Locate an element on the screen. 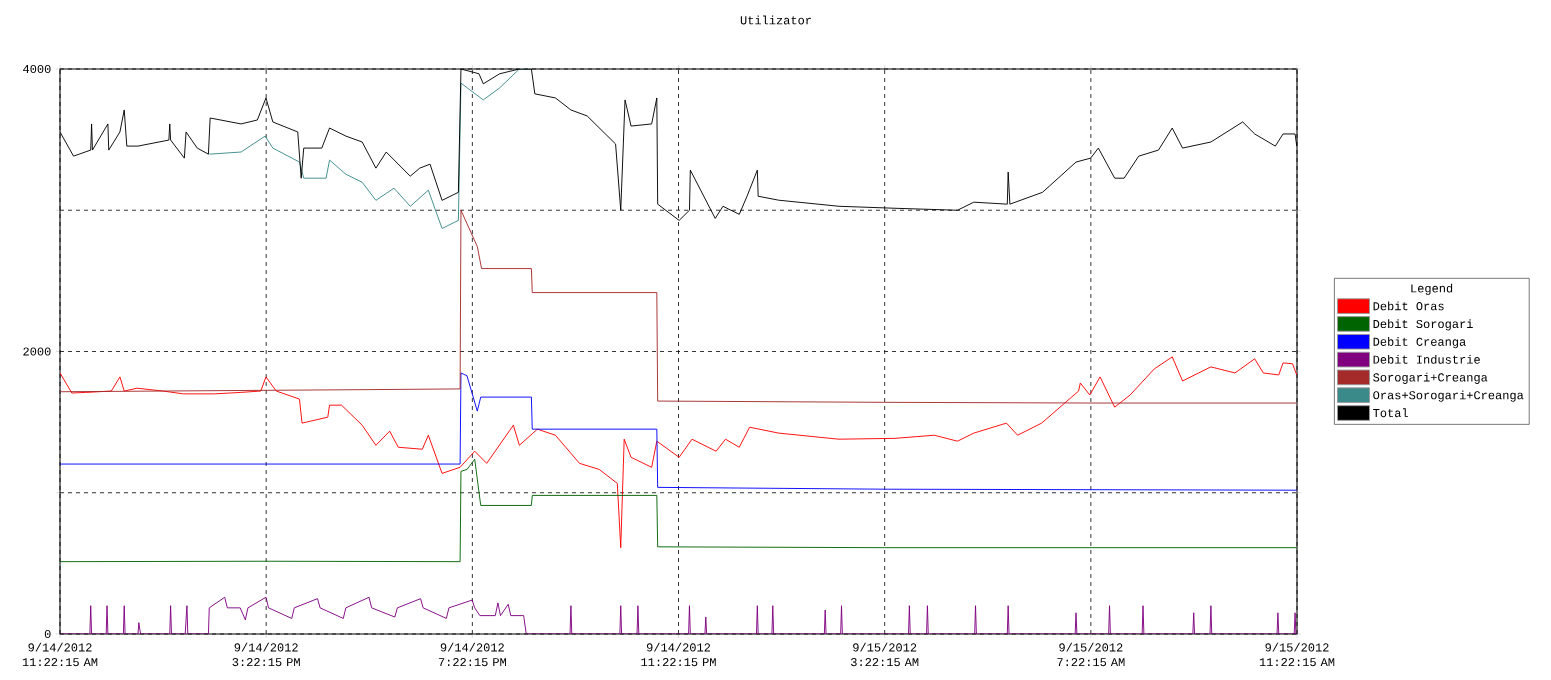  x-tick-label: 9/15/2012 11:22:15 AM is located at coordinates (1297, 654).